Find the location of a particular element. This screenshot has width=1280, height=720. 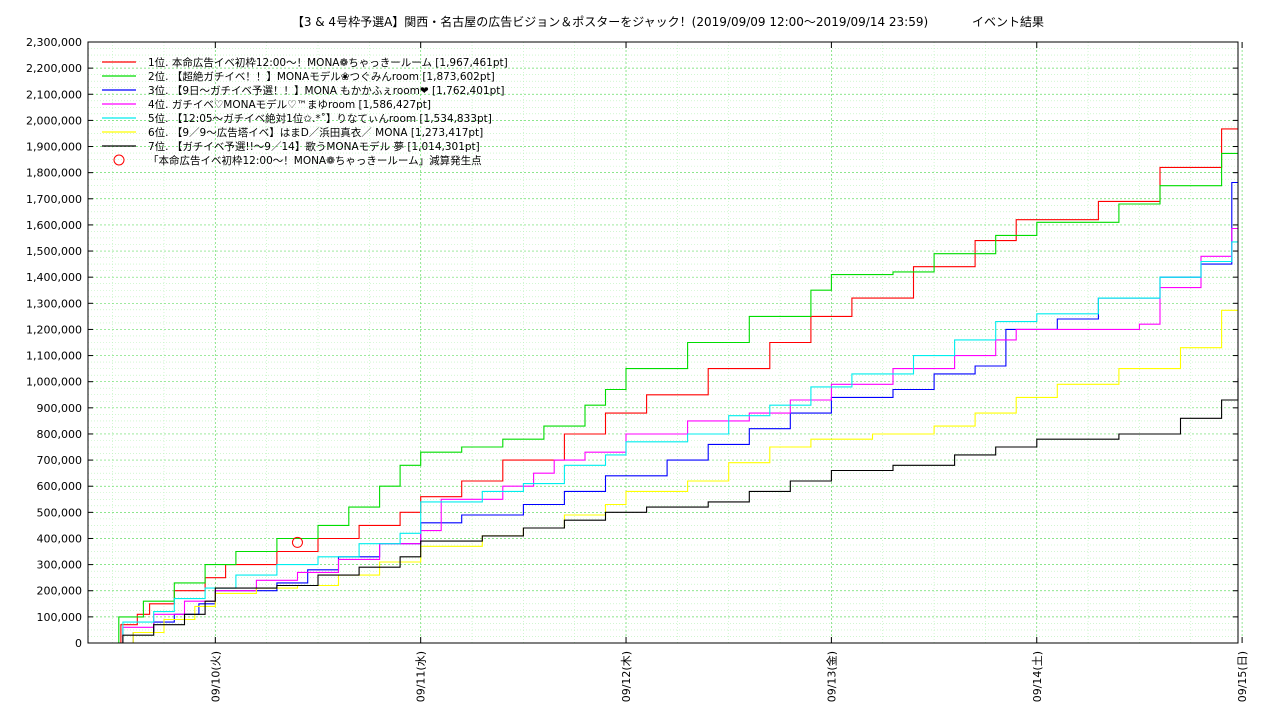

y-tick-label: 100,000 is located at coordinates (60, 617).